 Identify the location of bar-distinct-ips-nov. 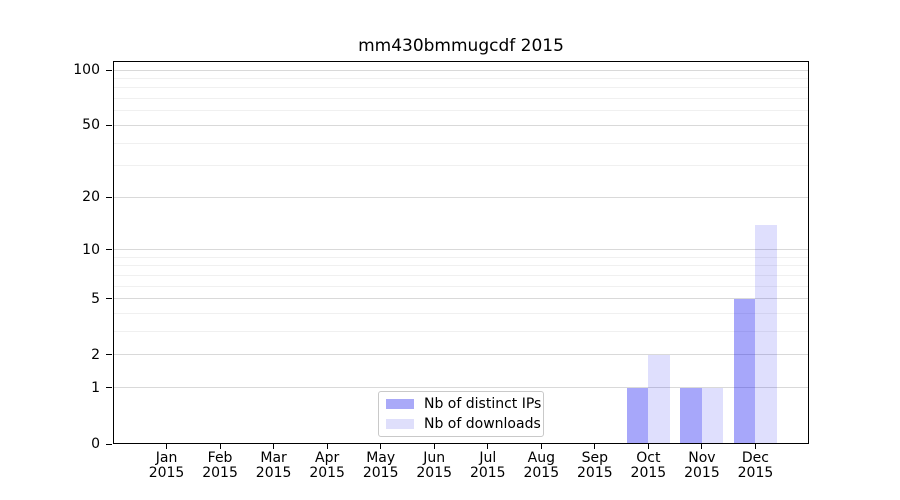
(691, 415).